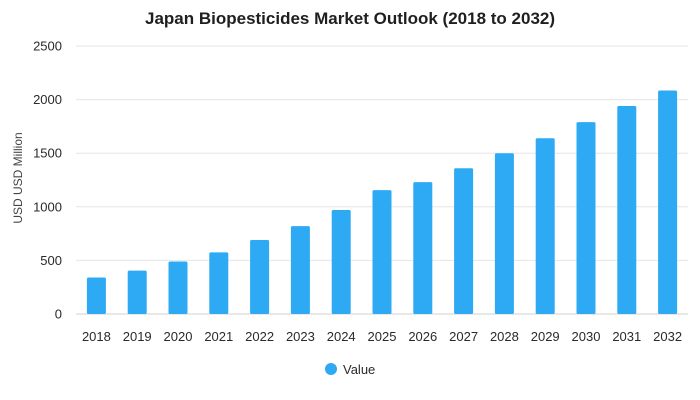 The width and height of the screenshot is (700, 400). I want to click on legend: Value, so click(350, 369).